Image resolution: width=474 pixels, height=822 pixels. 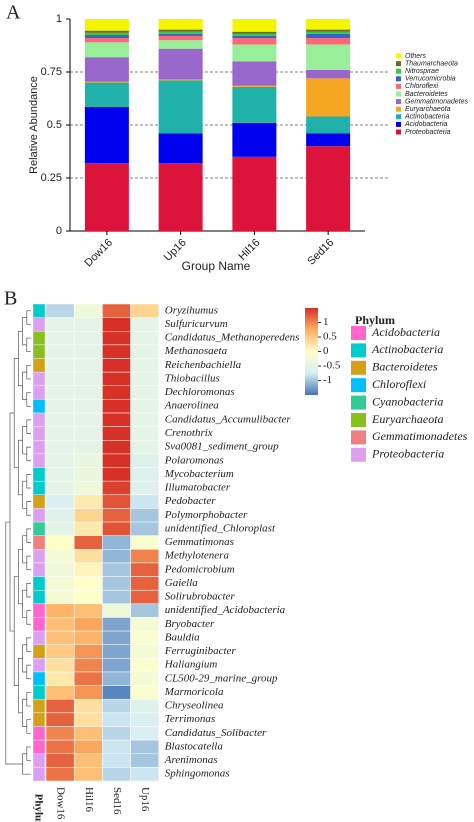 I want to click on colorbar-tick-label: 1, so click(x=326, y=322).